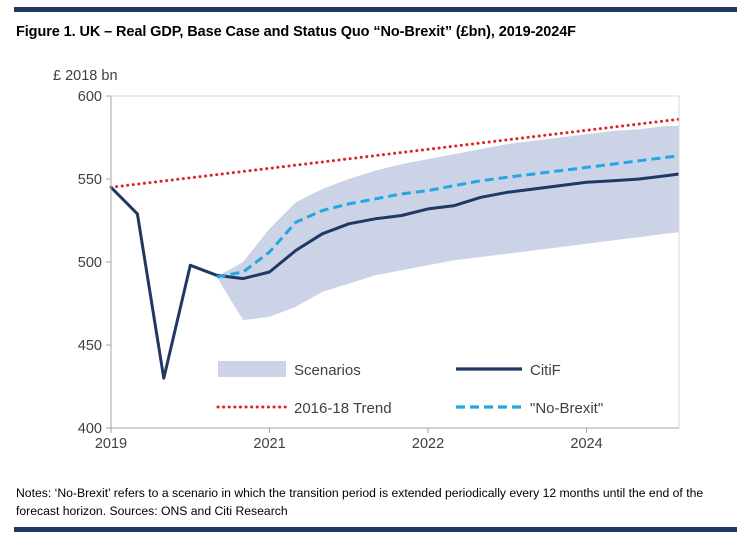 The width and height of the screenshot is (749, 548). Describe the element at coordinates (85, 76) in the screenshot. I see `y-axis-unit-label: £ 2018 bn` at that location.